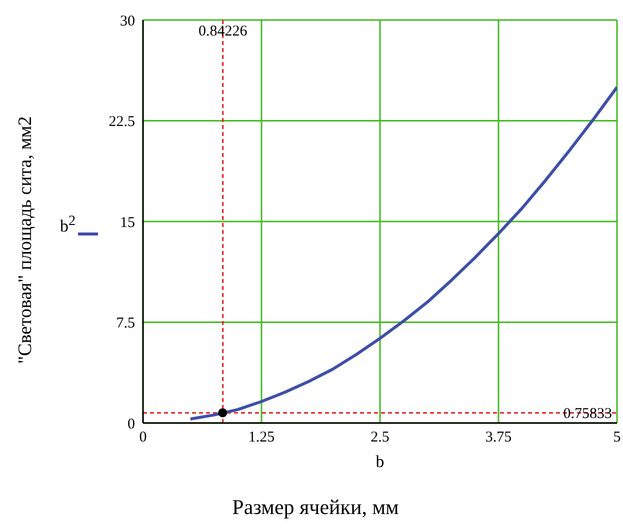 This screenshot has height=531, width=623. I want to click on y-tick-label: 0, so click(131, 424).